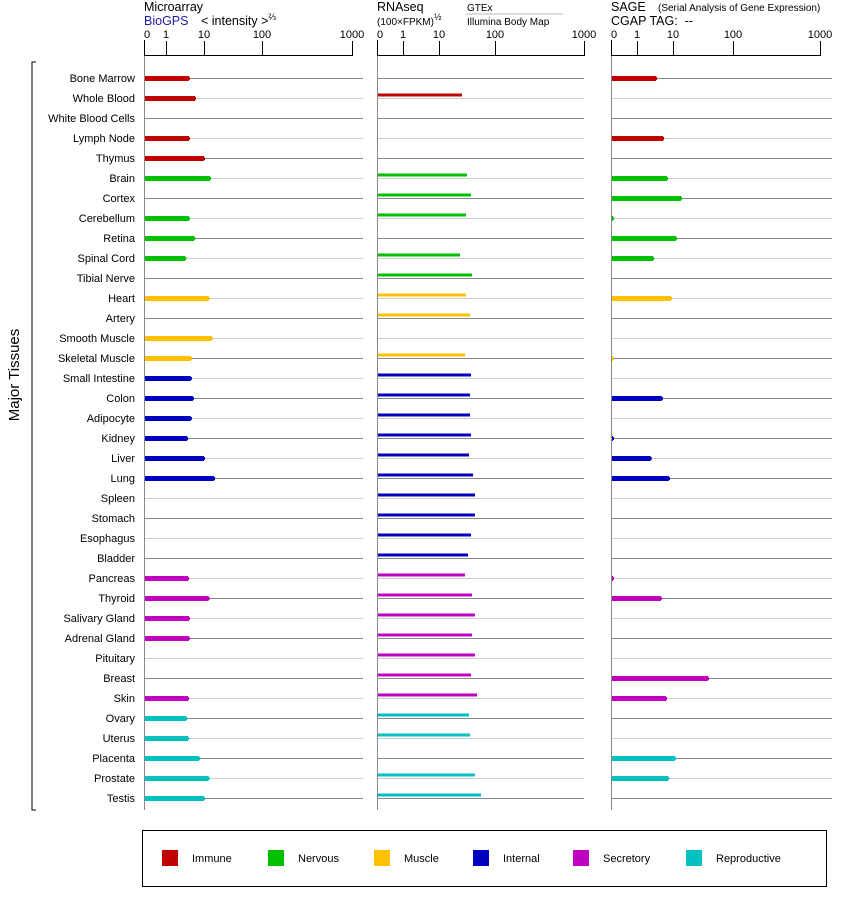 This screenshot has width=842, height=900. Describe the element at coordinates (119, 679) in the screenshot. I see `tissue-label: Breast` at that location.